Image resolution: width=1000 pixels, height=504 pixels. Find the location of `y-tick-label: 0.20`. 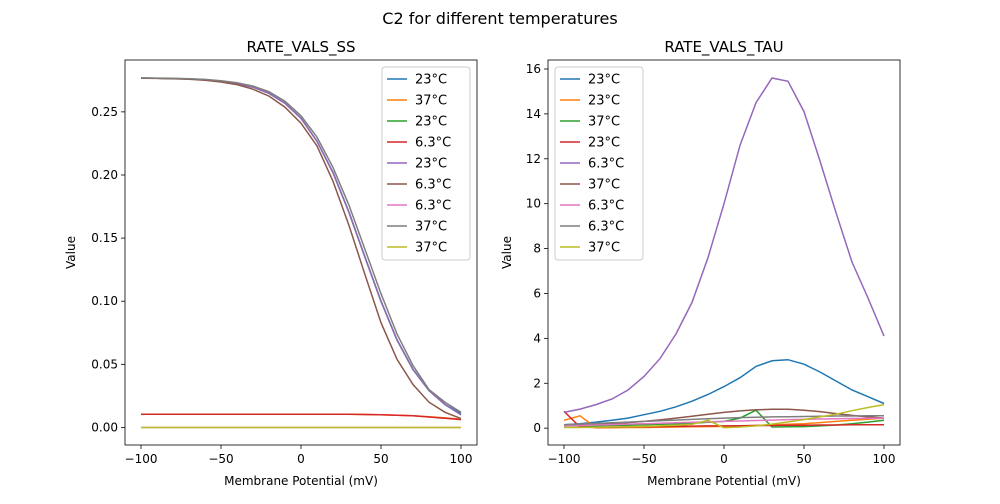

y-tick-label: 0.20 is located at coordinates (104, 175).